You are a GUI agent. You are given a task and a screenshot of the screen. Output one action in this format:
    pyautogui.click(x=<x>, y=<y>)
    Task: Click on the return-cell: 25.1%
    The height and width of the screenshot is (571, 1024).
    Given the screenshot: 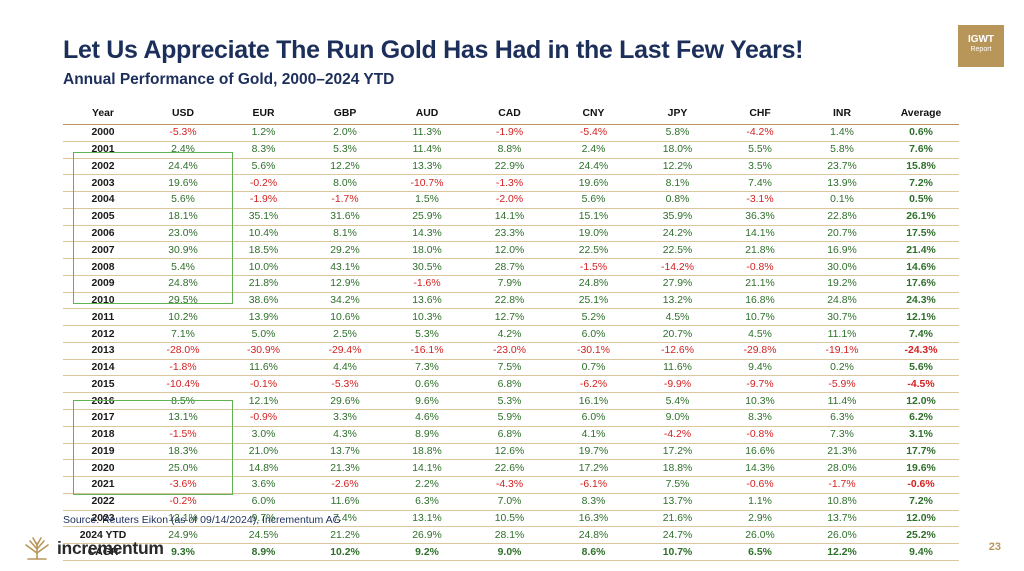 What is the action you would take?
    pyautogui.click(x=593, y=301)
    